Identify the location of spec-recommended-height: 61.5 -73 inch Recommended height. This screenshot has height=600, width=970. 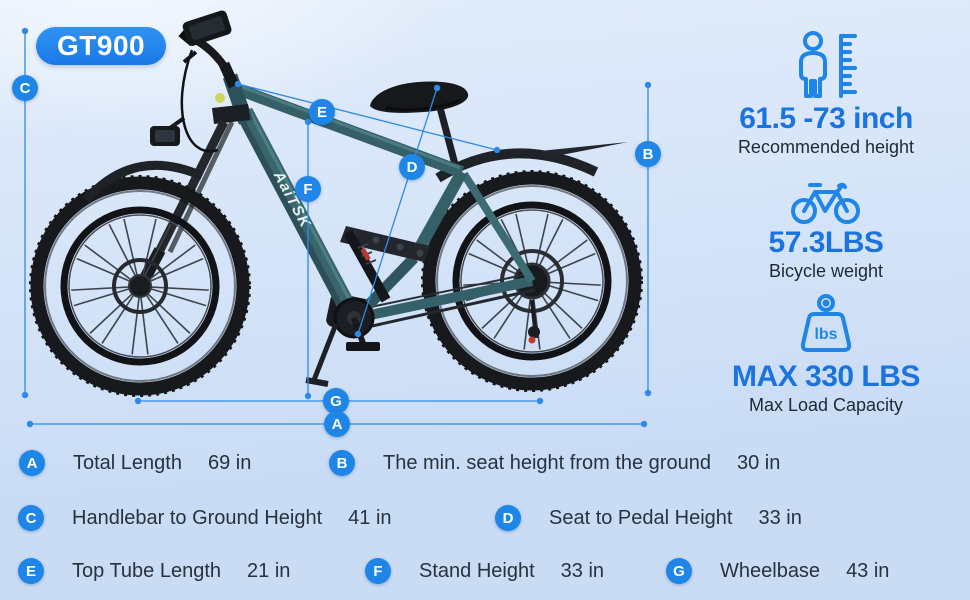
(826, 79).